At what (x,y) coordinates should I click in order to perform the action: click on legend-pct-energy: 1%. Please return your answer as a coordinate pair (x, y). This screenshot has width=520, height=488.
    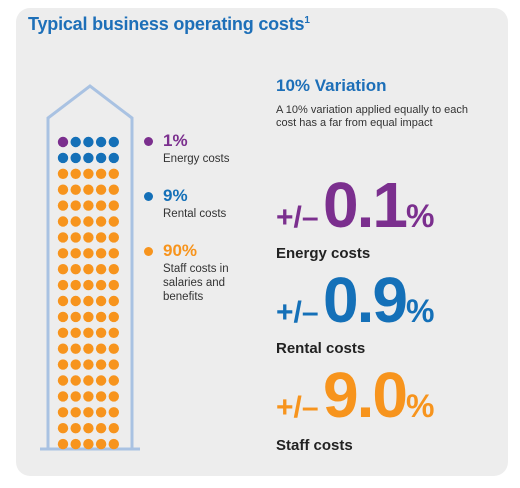
    Looking at the image, I should click on (175, 140).